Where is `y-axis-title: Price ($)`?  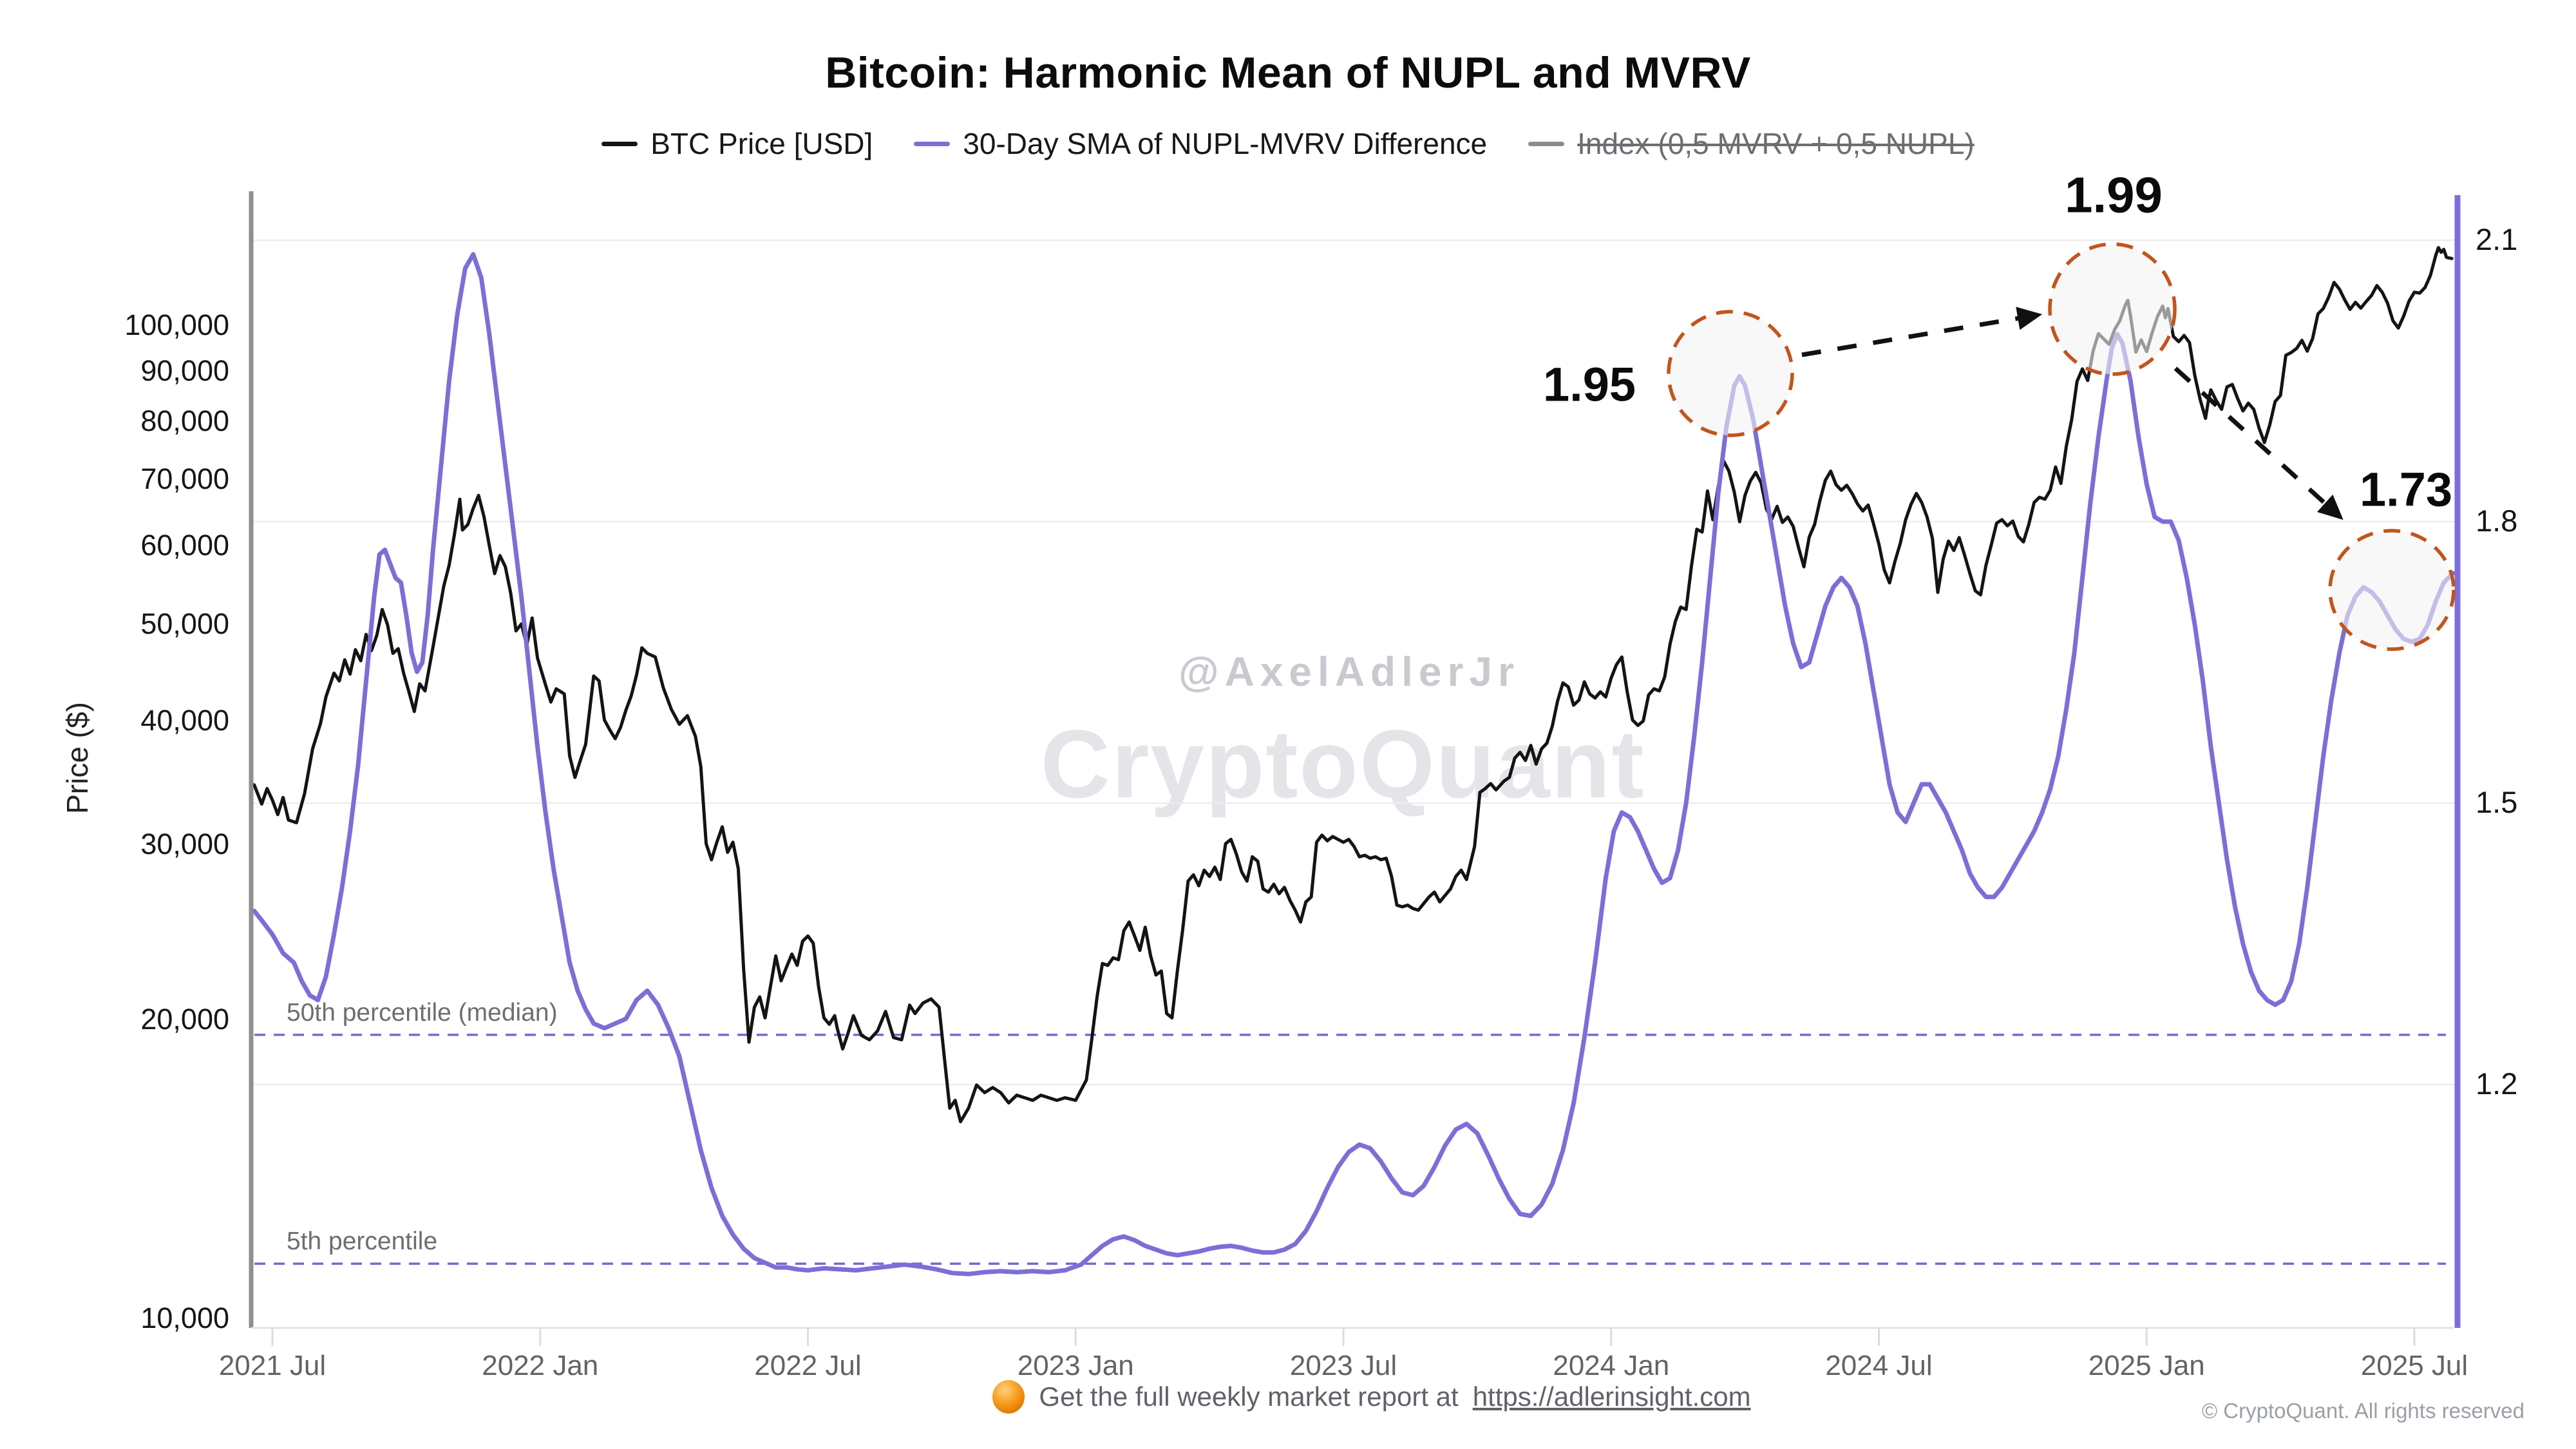
y-axis-title: Price ($) is located at coordinates (77, 758).